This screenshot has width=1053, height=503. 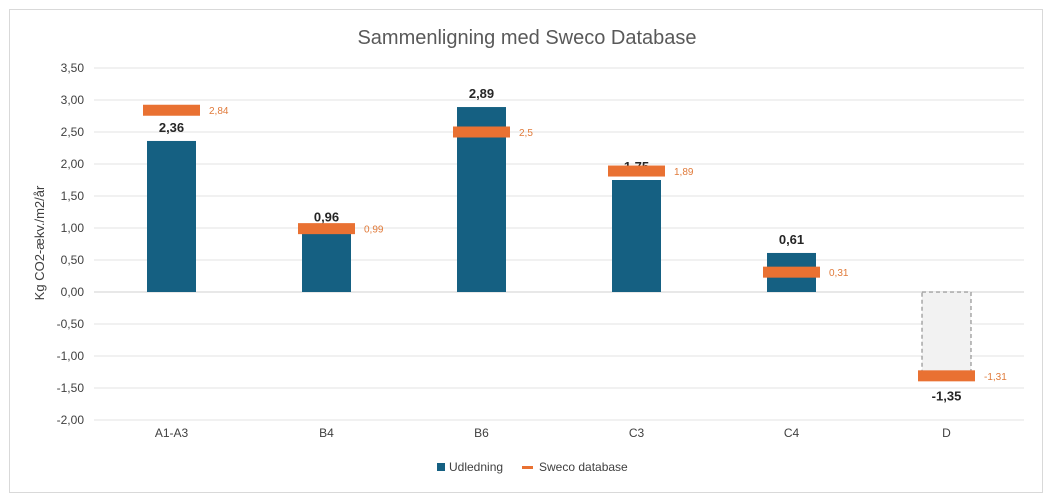 What do you see at coordinates (481, 93) in the screenshot?
I see `data-label-udledning: 2,89` at bounding box center [481, 93].